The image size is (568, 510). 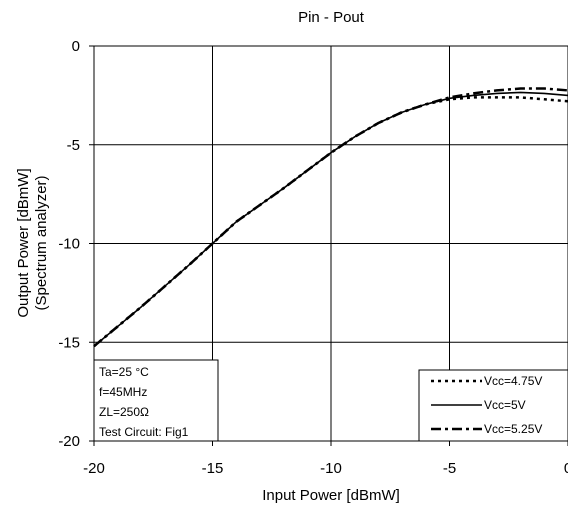 What do you see at coordinates (449, 468) in the screenshot?
I see `x-tick-label-minus-5: -5` at bounding box center [449, 468].